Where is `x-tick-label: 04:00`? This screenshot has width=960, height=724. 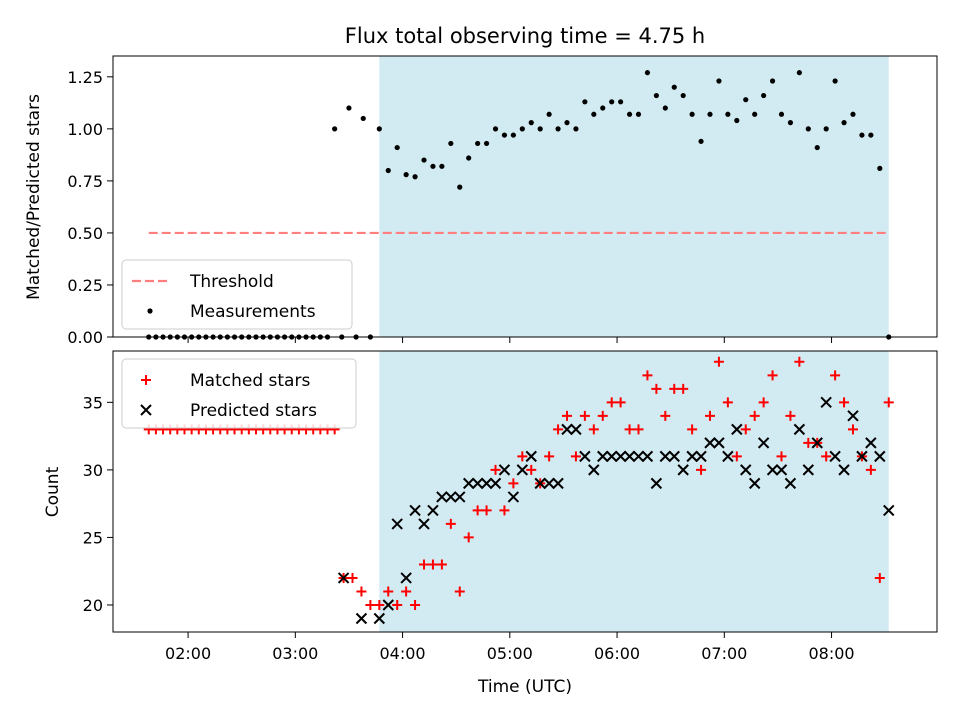 x-tick-label: 04:00 is located at coordinates (403, 653).